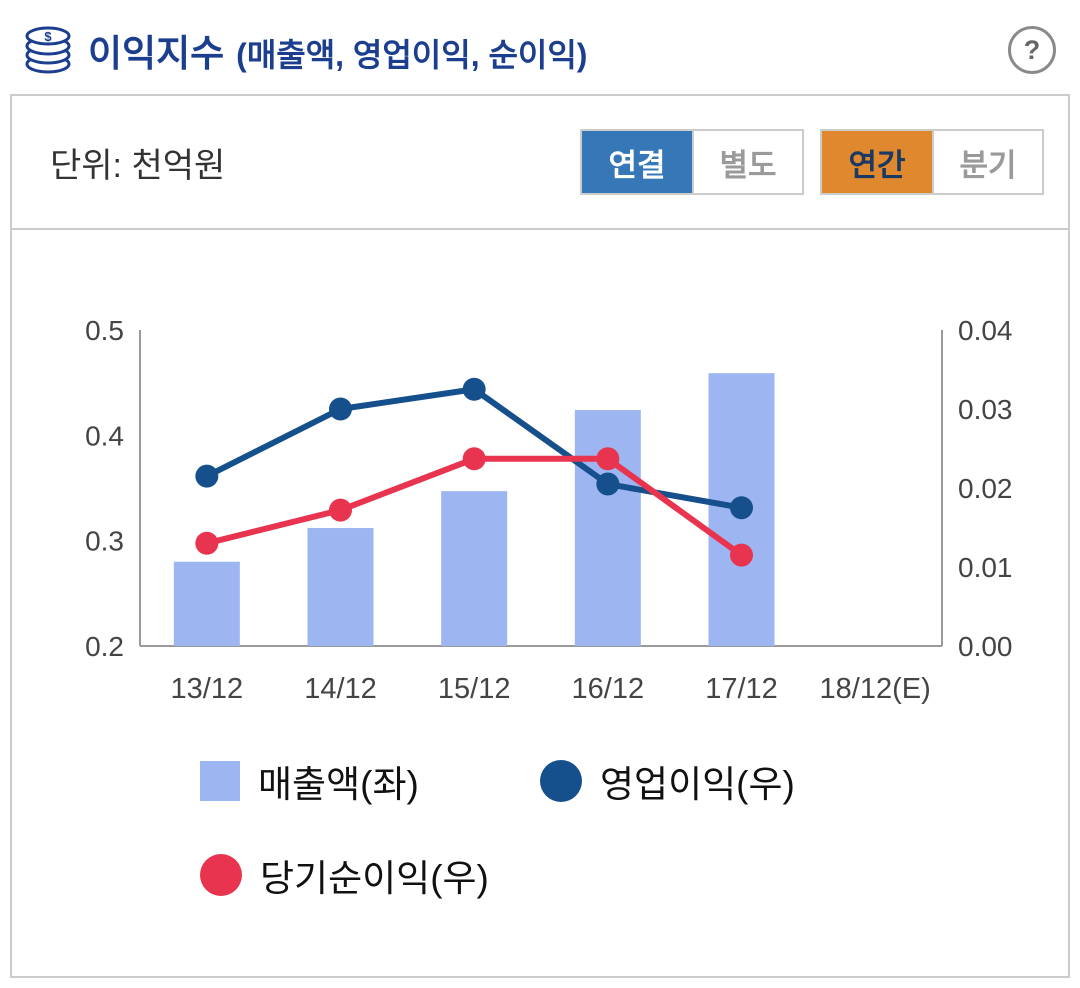 This screenshot has height=988, width=1080. Describe the element at coordinates (338, 784) in the screenshot. I see `legend-label: 매출액(좌)` at that location.